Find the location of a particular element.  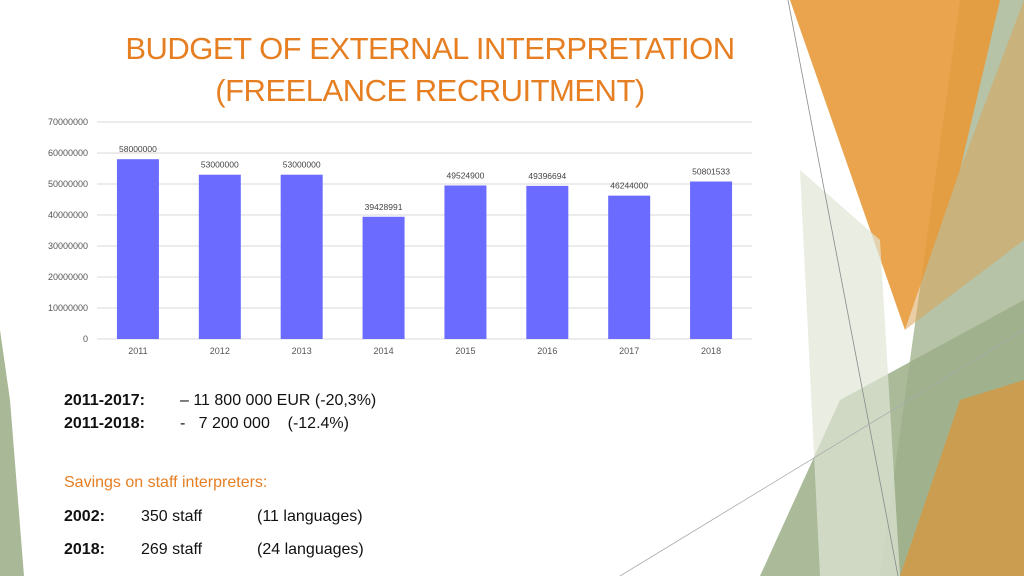

staff-year: 2002: is located at coordinates (84, 516).